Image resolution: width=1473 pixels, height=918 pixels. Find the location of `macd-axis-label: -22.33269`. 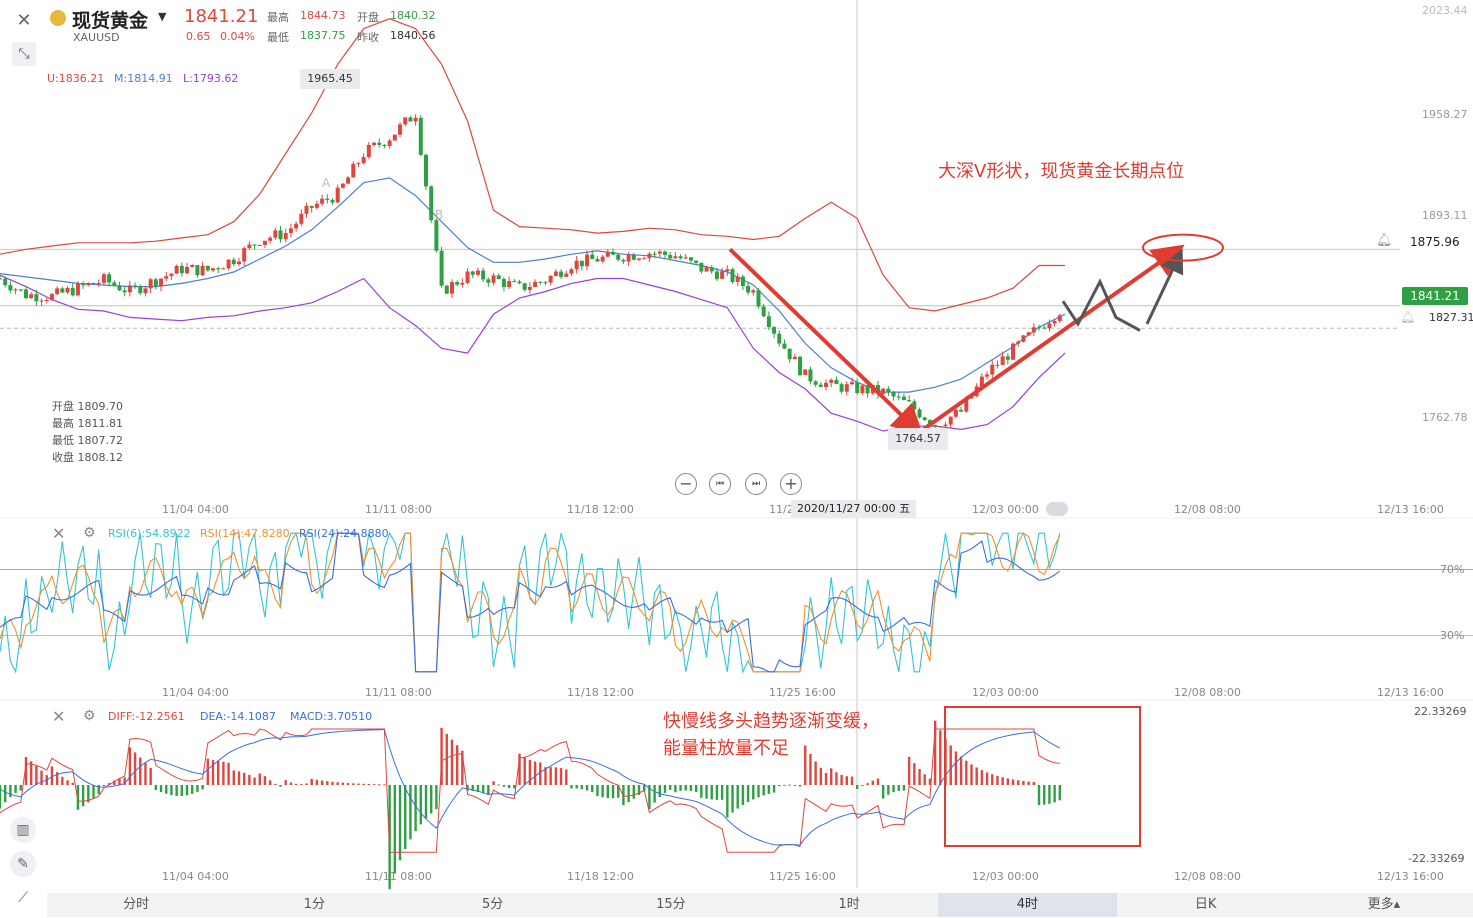

macd-axis-label: -22.33269 is located at coordinates (1436, 858).